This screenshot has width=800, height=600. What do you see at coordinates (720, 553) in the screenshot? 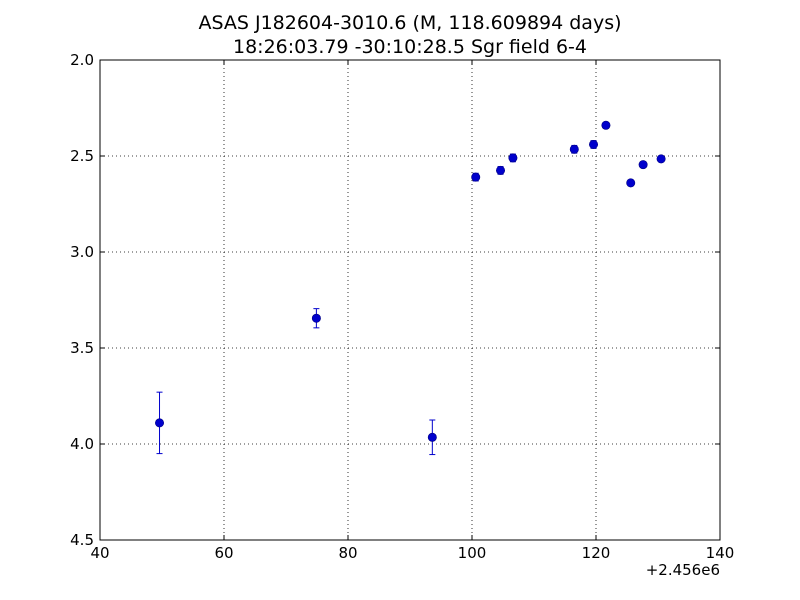
I see `x-tick-label: 140` at bounding box center [720, 553].